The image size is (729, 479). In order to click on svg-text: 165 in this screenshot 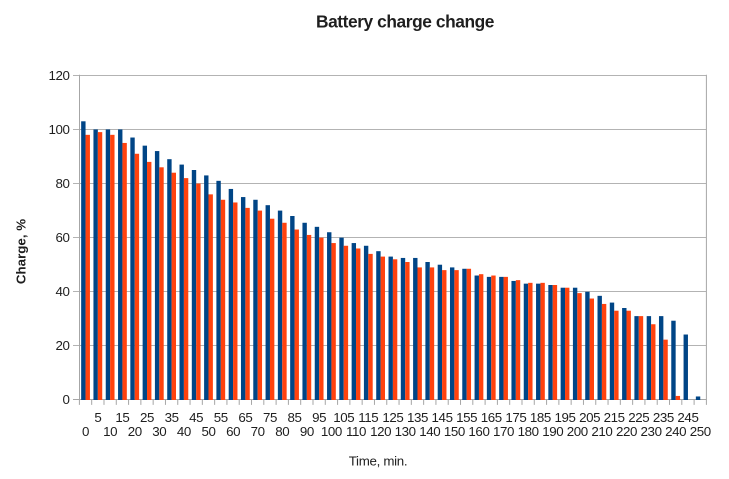, I will do `click(491, 417)`.